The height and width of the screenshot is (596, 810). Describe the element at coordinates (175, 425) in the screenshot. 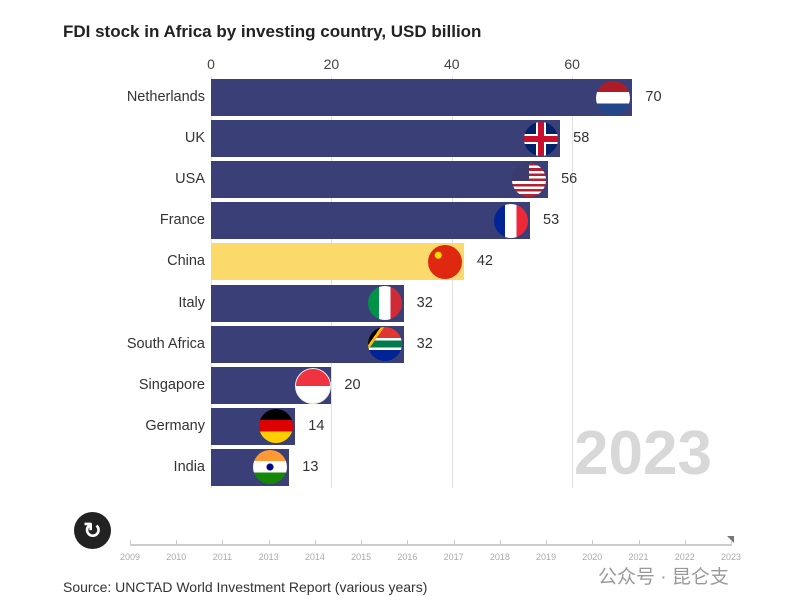

I see `category-label: Germany` at that location.